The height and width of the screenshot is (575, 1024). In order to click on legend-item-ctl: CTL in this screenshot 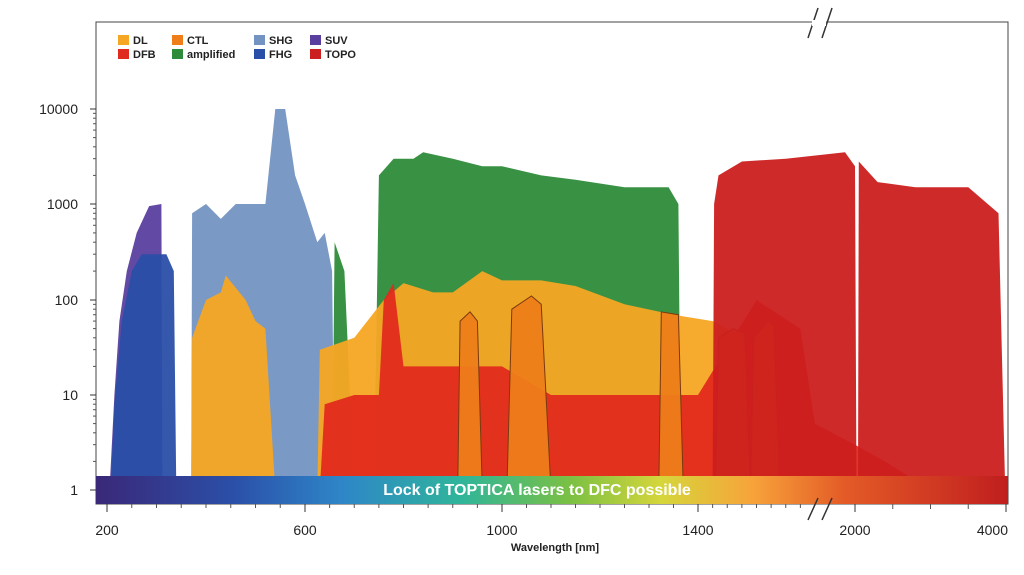, I will do `click(190, 41)`.